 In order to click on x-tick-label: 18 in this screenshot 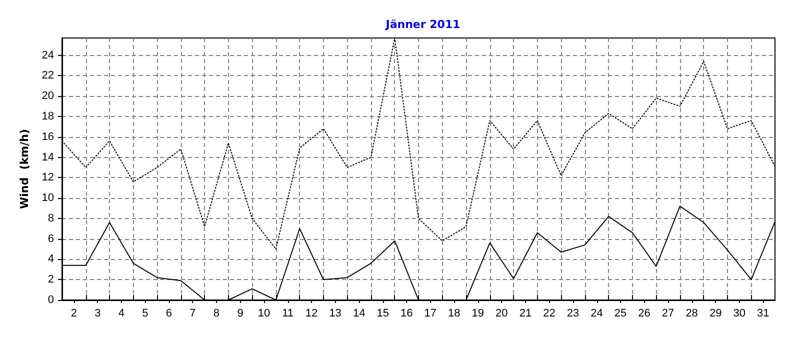, I will do `click(454, 314)`.